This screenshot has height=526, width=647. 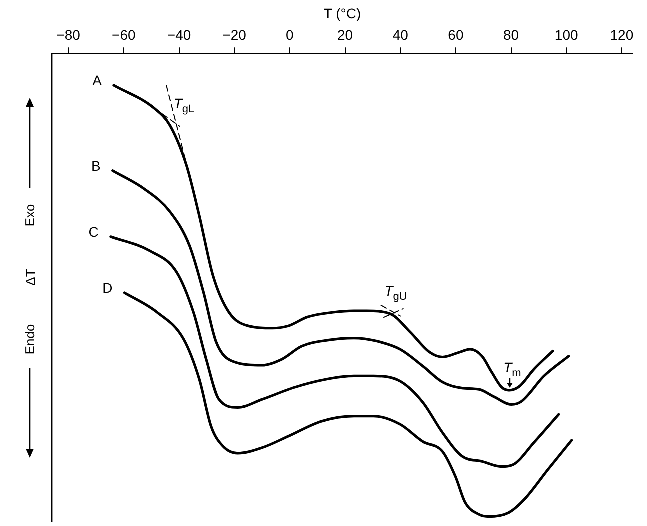 I want to click on x-tick-label: 100, so click(x=566, y=35).